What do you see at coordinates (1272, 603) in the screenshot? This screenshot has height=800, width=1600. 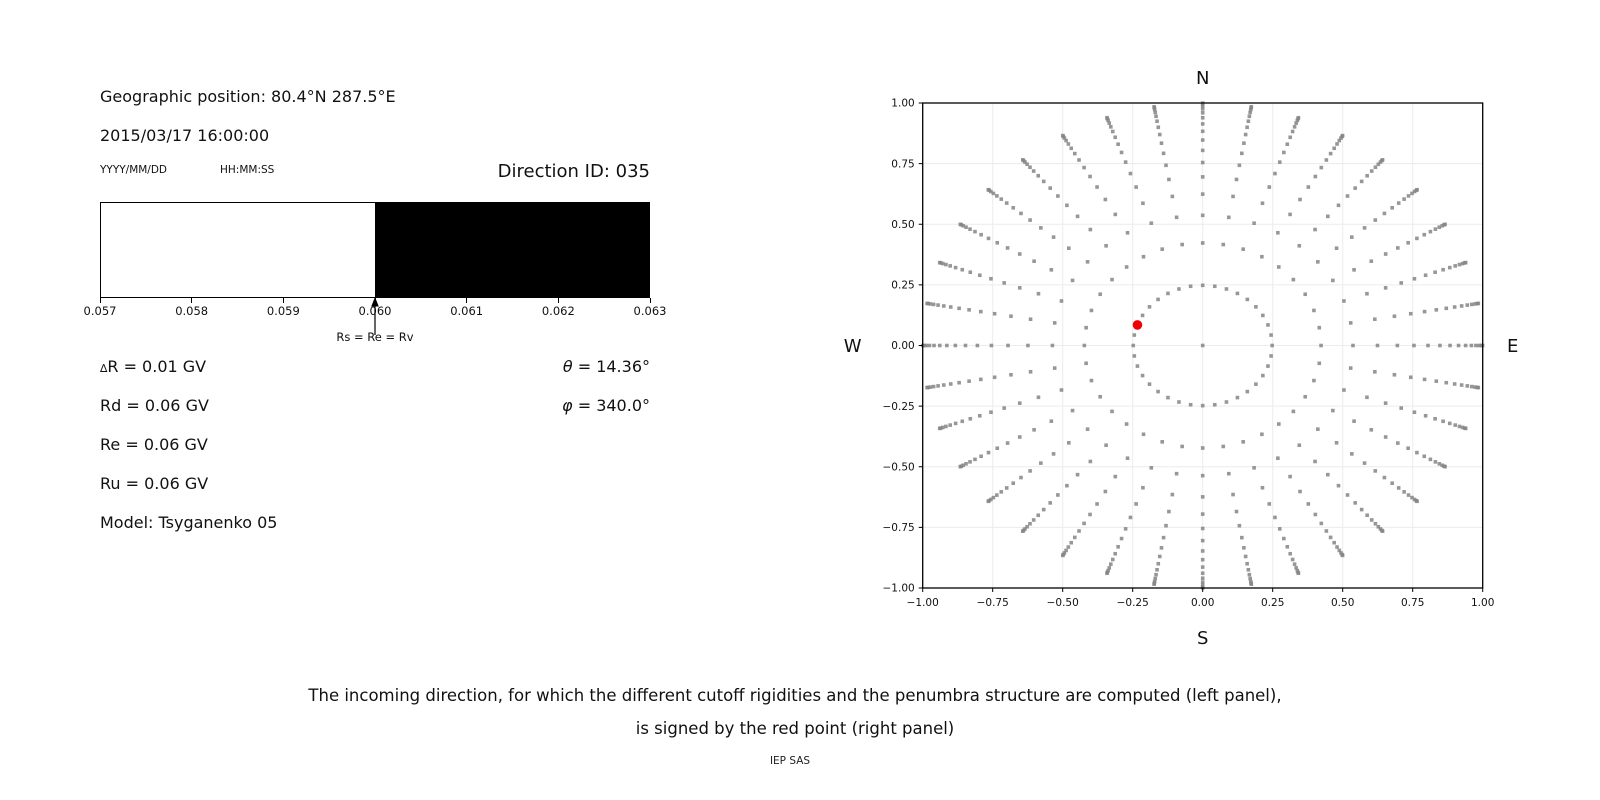 I see `x-tick-label: 0.25` at bounding box center [1272, 603].